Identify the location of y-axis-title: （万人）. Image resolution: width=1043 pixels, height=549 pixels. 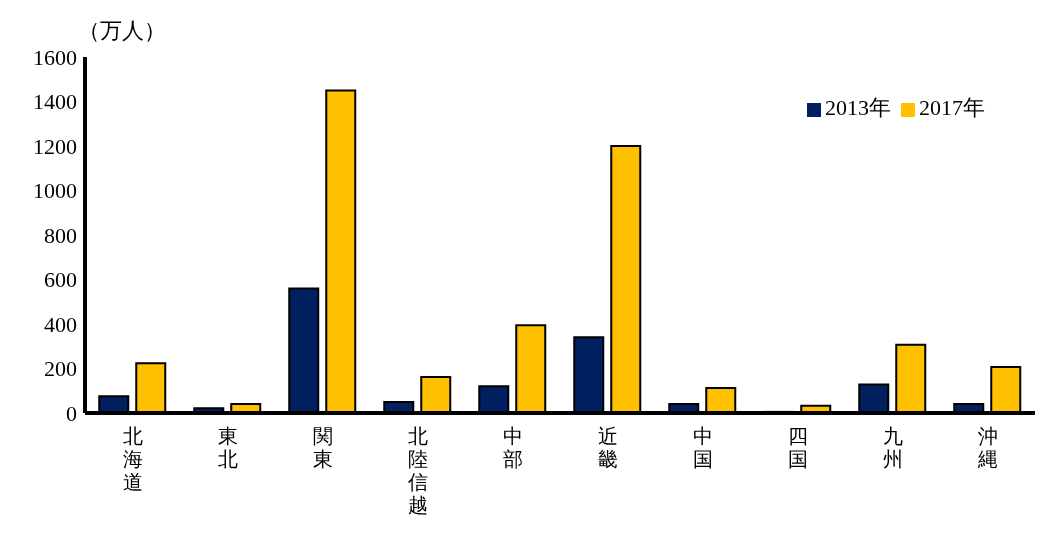
(122, 31).